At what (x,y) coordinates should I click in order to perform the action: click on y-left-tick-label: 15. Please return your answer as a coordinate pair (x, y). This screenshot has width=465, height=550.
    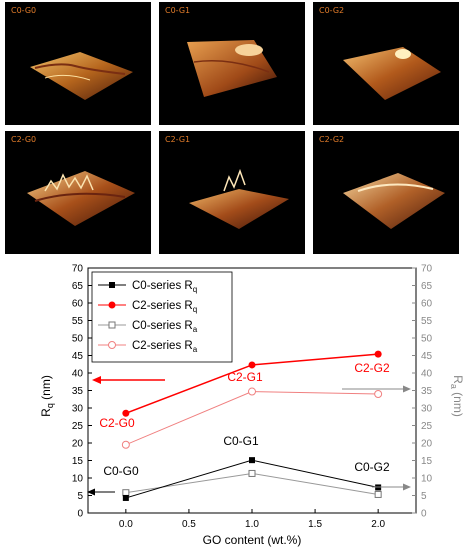
    Looking at the image, I should click on (78, 461).